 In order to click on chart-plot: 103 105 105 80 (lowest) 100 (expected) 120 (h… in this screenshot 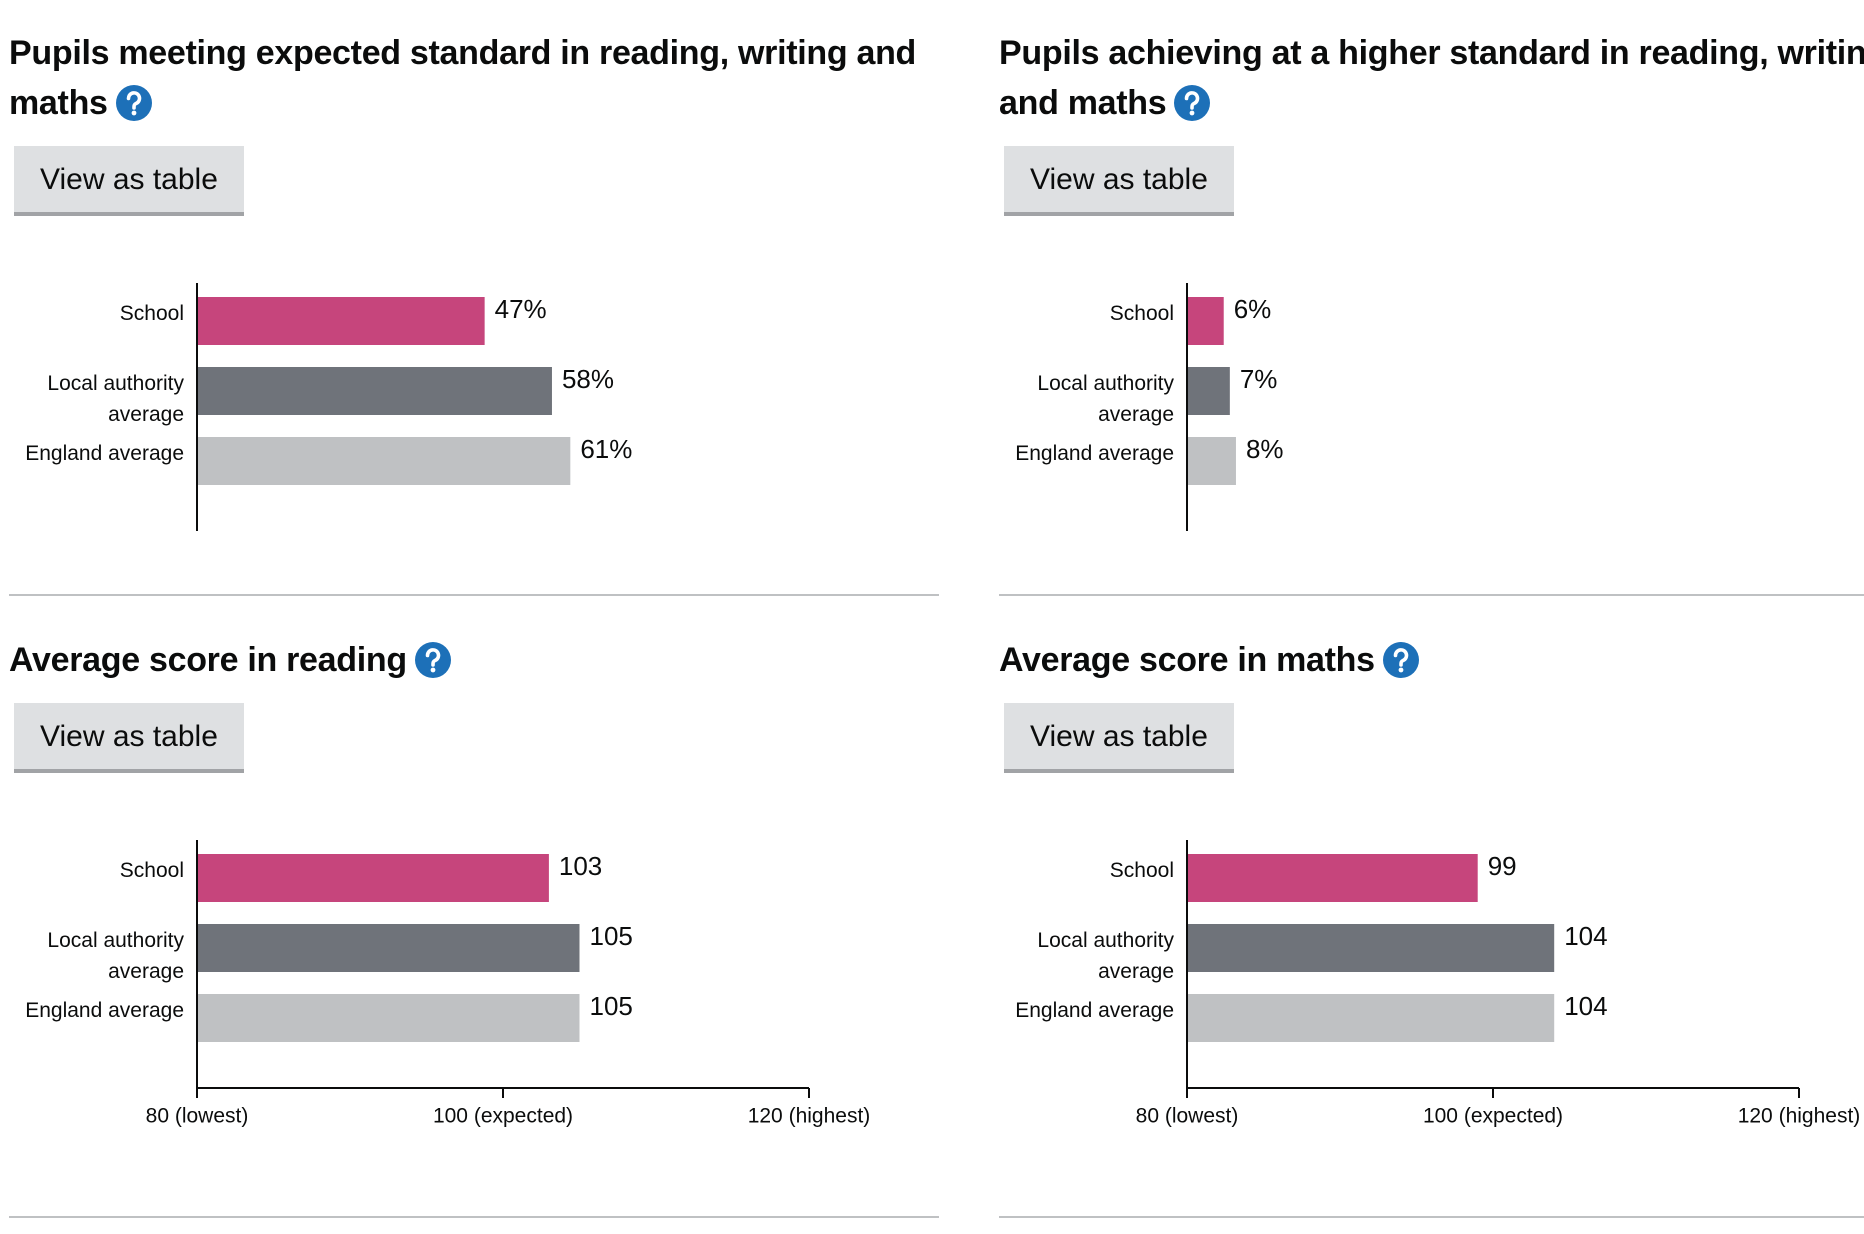, I will do `click(508, 984)`.